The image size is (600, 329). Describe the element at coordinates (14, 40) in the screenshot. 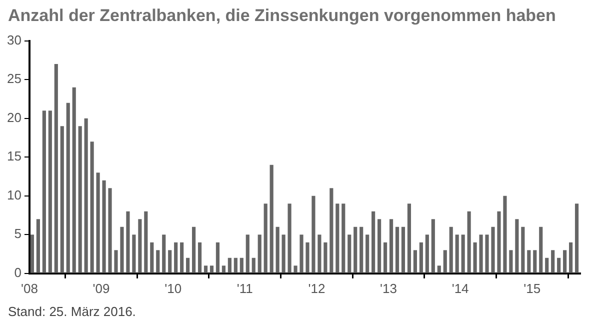

I see `y-tick-label: 30` at that location.